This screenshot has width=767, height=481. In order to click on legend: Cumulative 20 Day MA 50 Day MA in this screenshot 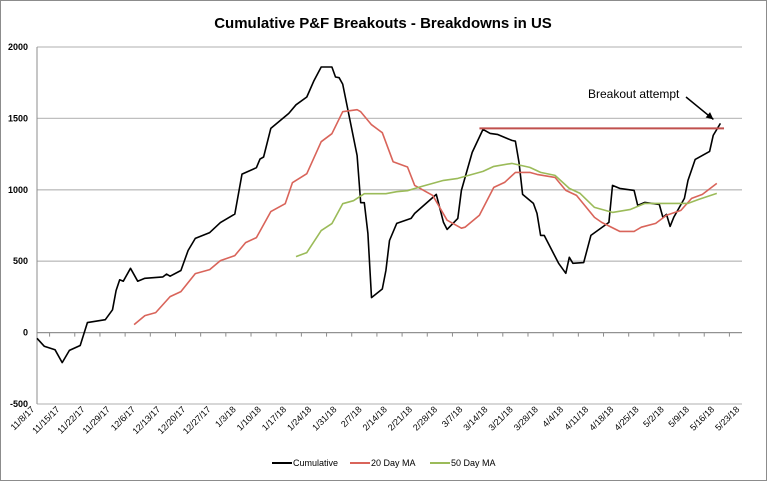, I will do `click(384, 463)`.